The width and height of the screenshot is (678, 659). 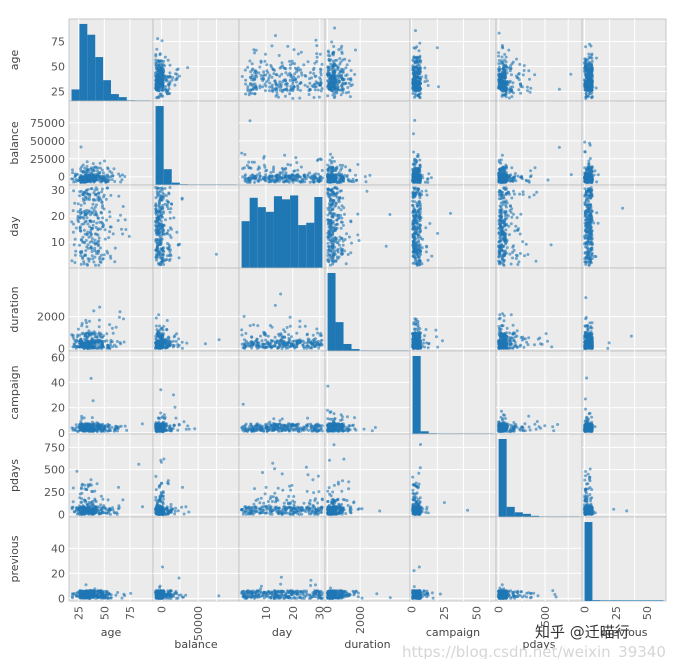 What do you see at coordinates (282, 143) in the screenshot?
I see `panel-balance-vs-day` at bounding box center [282, 143].